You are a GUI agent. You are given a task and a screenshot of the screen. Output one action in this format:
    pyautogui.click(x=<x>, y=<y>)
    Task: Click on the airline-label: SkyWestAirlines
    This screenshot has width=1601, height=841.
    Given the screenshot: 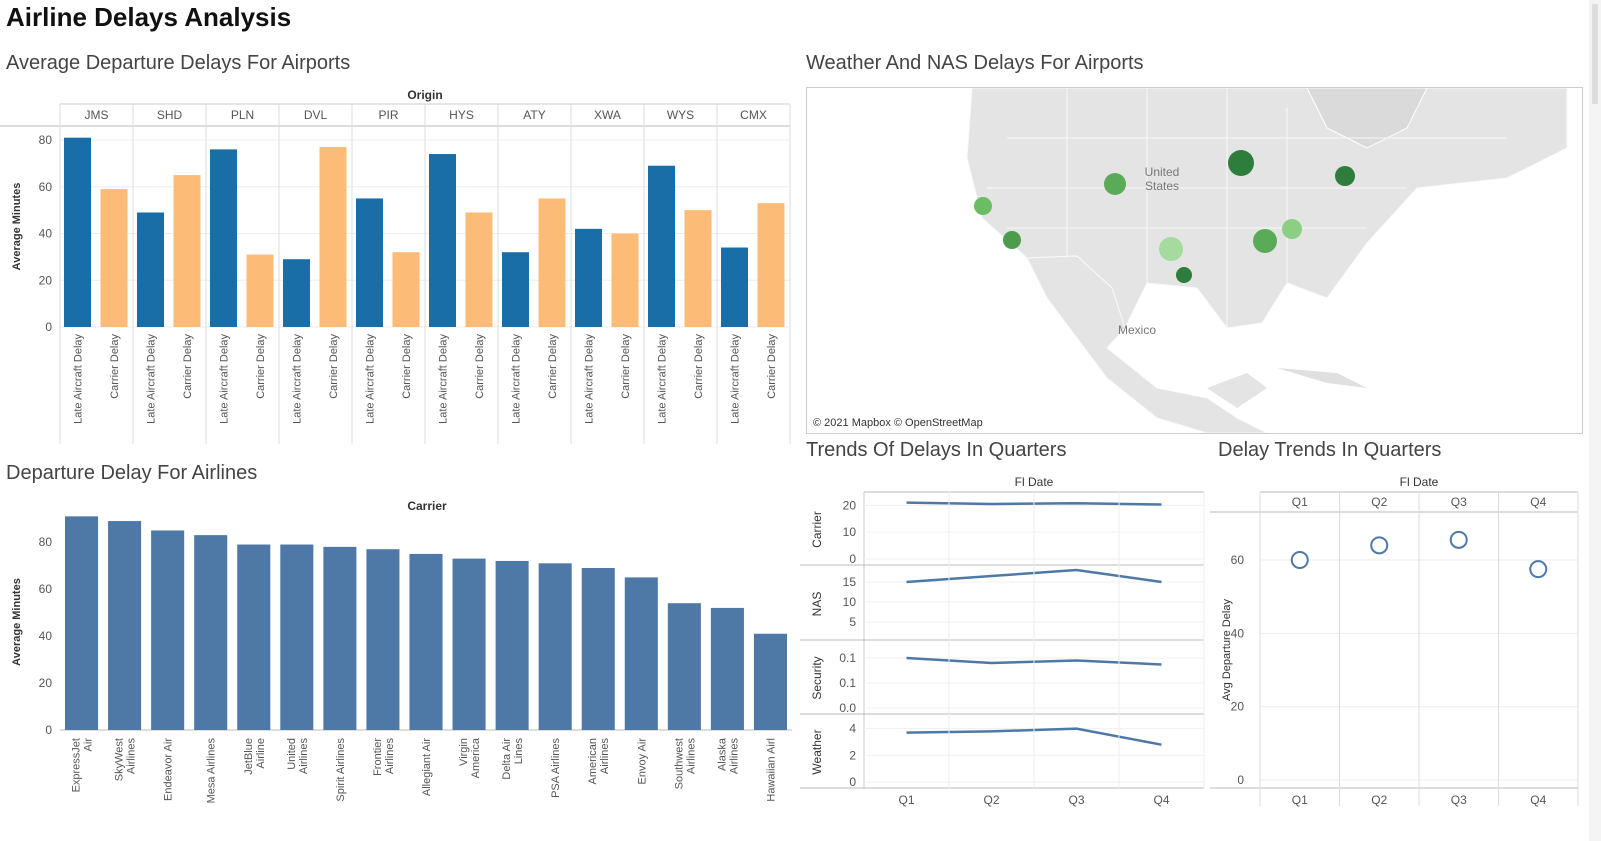 What is the action you would take?
    pyautogui.click(x=126, y=760)
    